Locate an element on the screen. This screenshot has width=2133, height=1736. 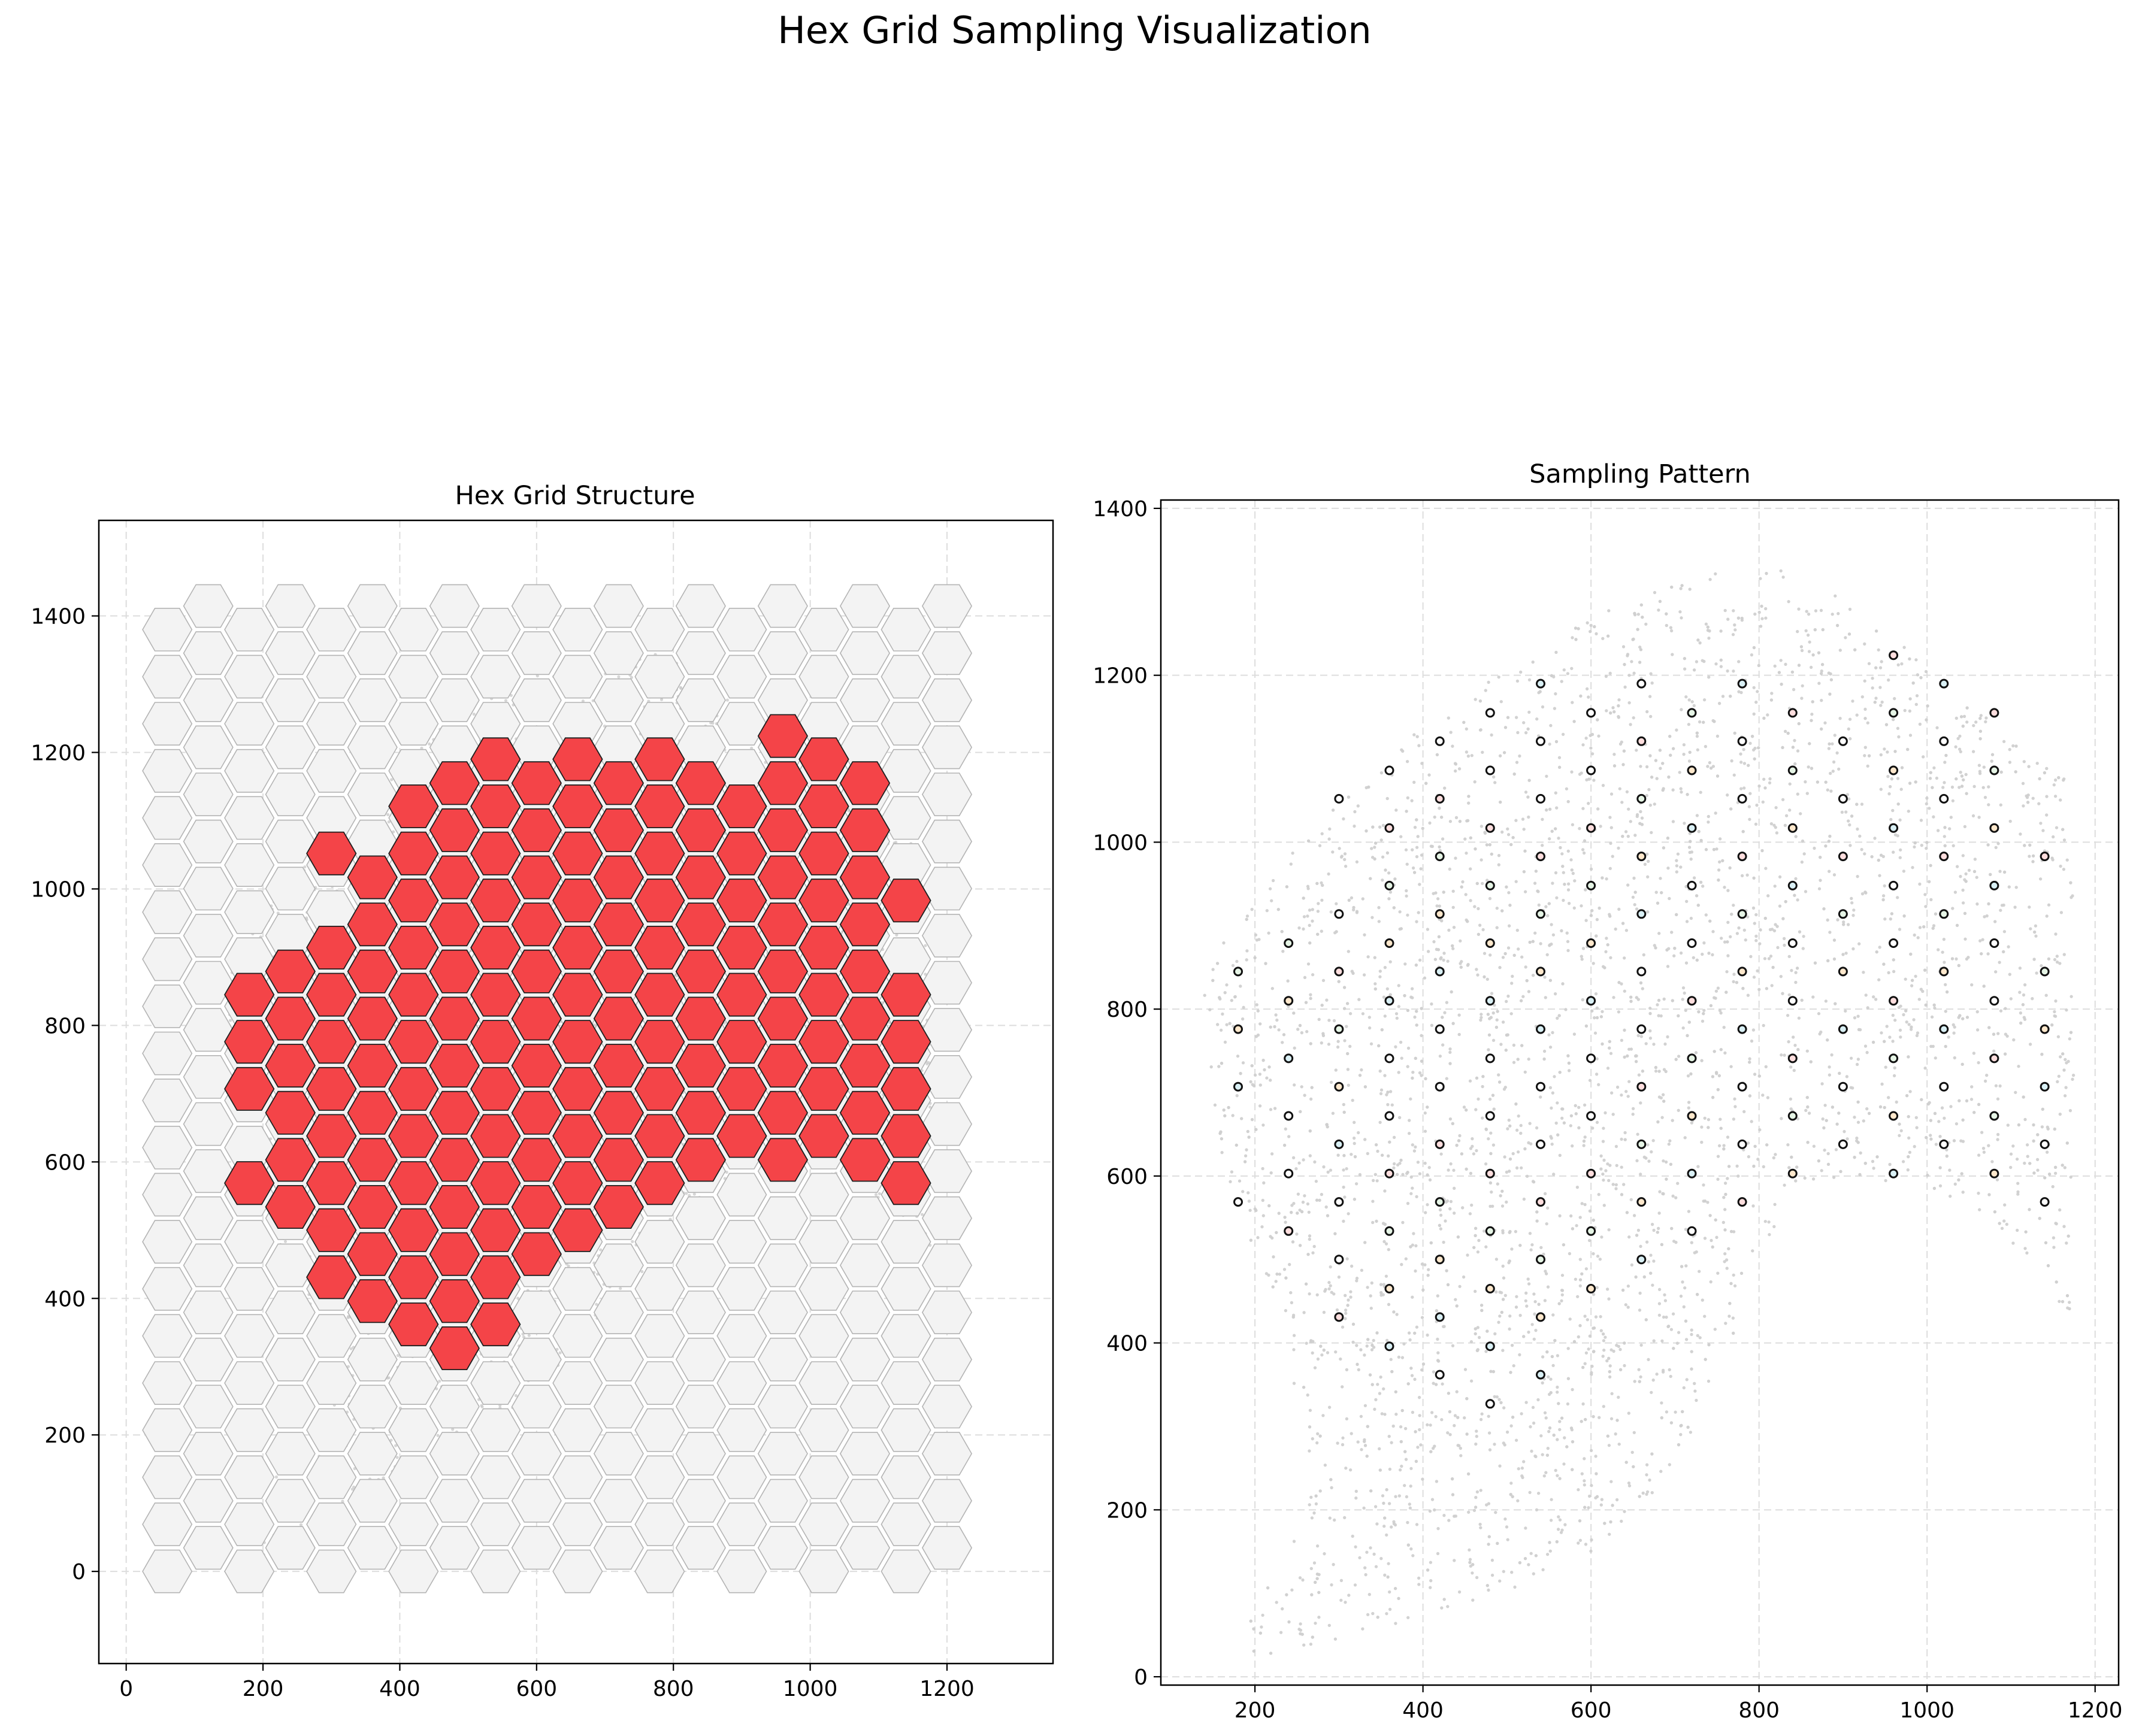
hex-grid-structure-y-tick-label: 400 is located at coordinates (65, 1299).